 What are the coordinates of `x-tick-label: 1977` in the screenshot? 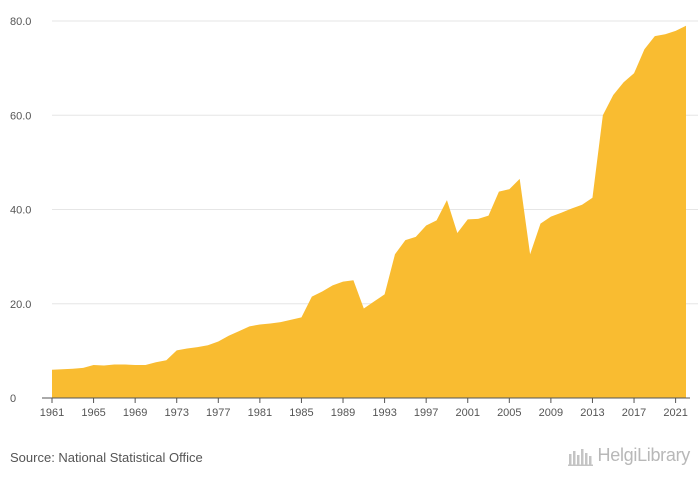 It's located at (218, 413).